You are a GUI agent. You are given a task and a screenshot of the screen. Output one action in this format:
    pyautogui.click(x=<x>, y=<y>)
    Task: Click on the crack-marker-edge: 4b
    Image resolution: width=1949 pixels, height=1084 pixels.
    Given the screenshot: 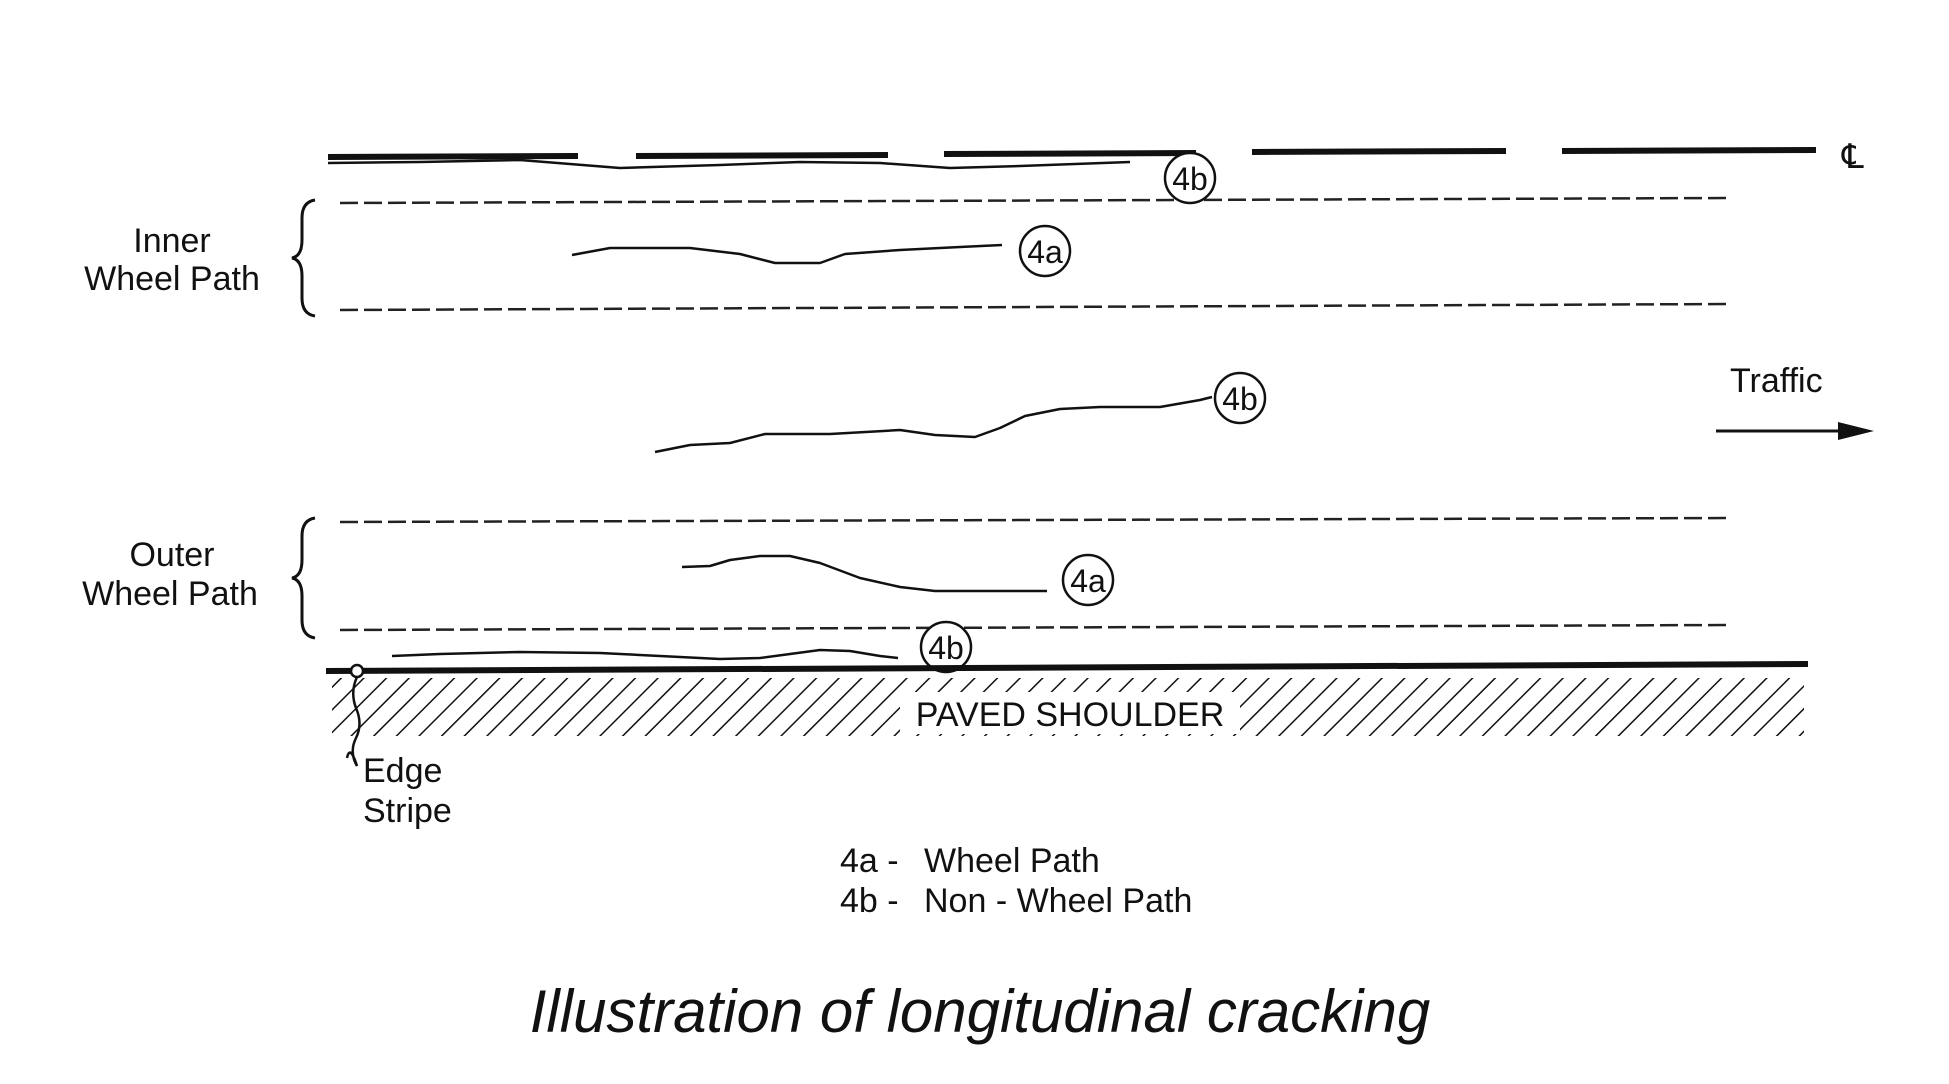 What is the action you would take?
    pyautogui.click(x=946, y=647)
    